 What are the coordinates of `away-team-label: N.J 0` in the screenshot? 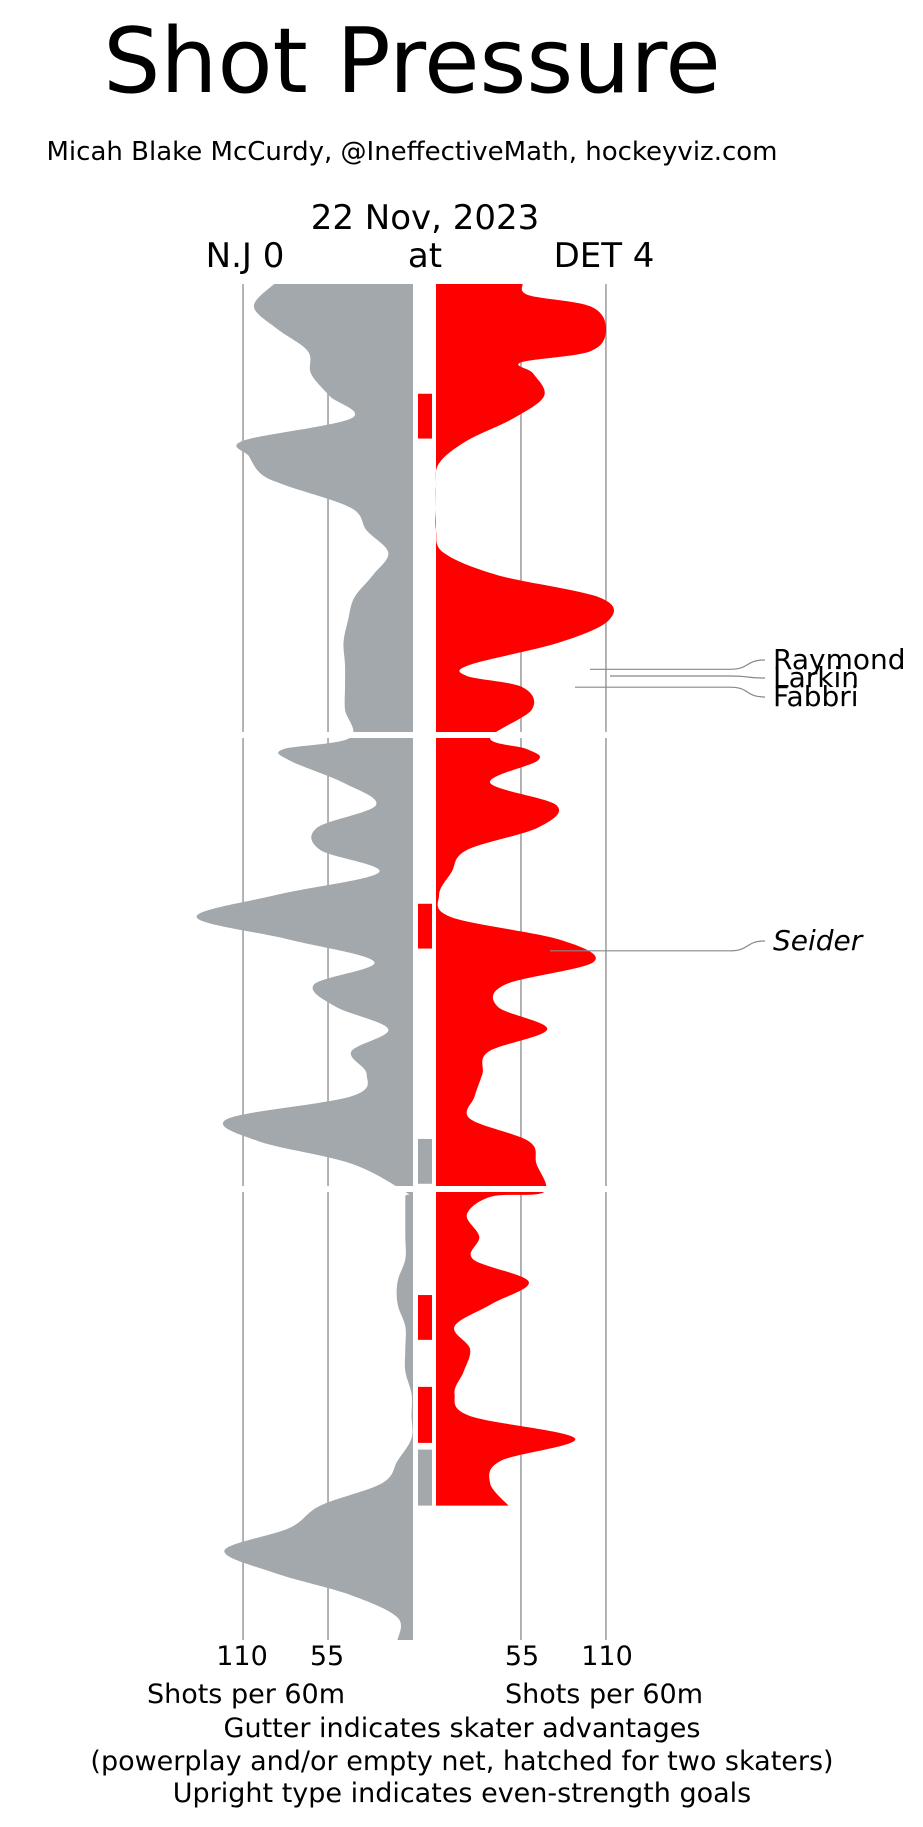 It's located at (245, 256).